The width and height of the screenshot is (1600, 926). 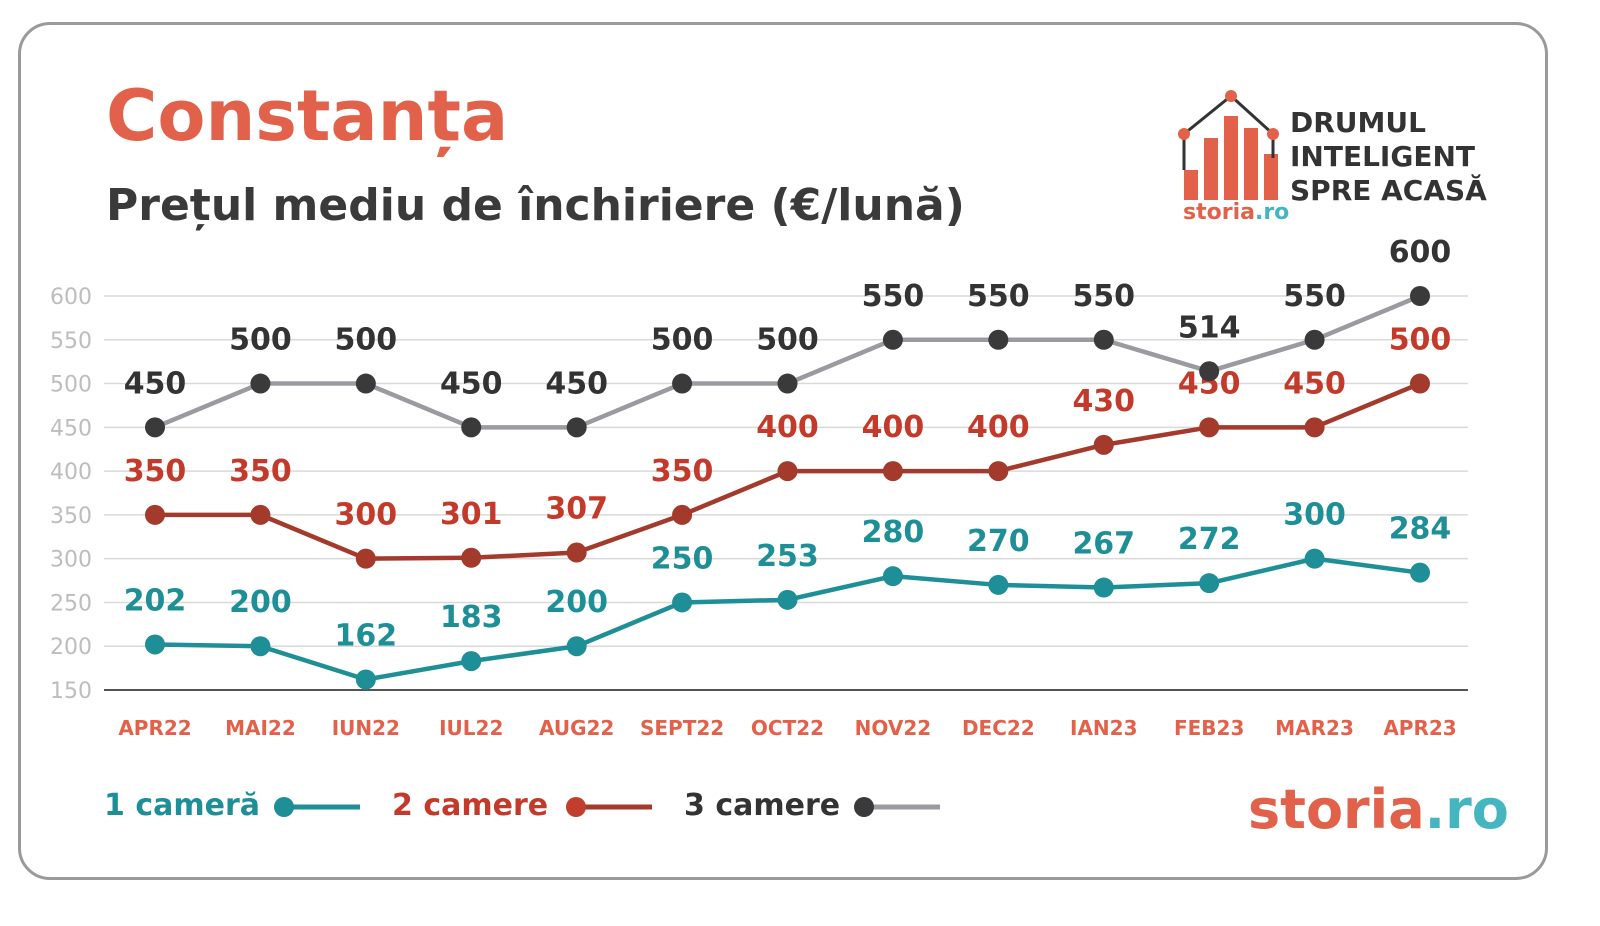 What do you see at coordinates (998, 728) in the screenshot?
I see `x-tick-label: DEC22` at bounding box center [998, 728].